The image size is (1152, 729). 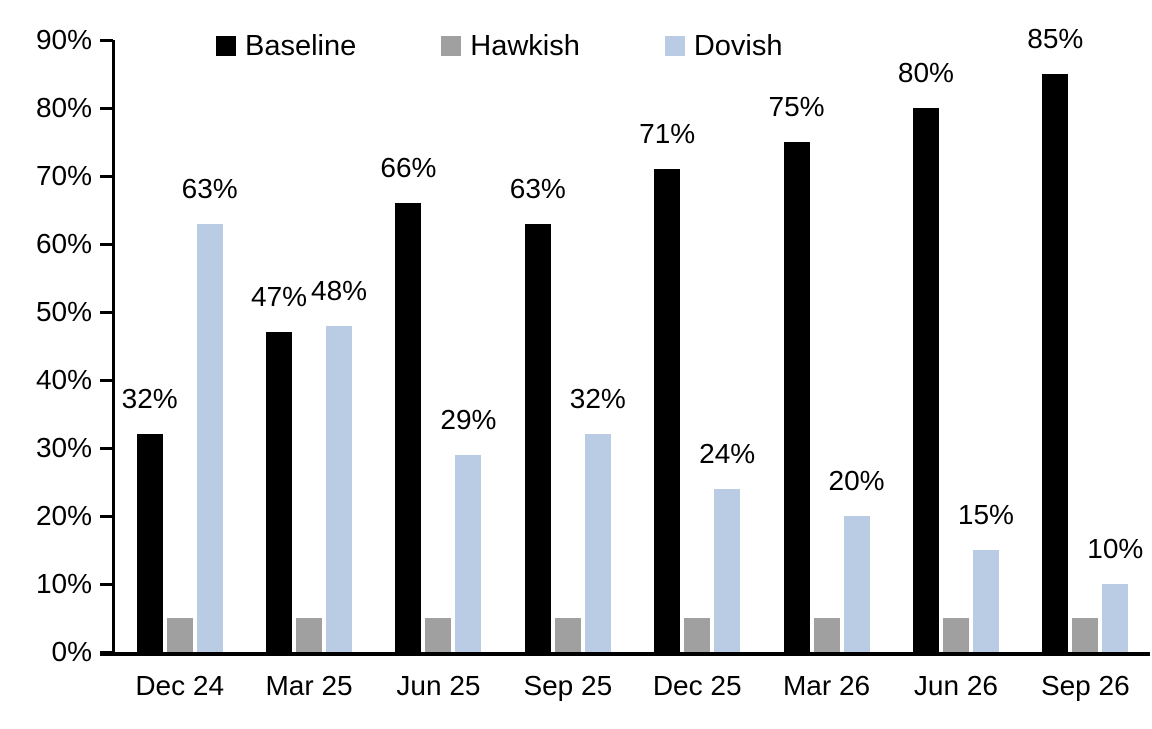 What do you see at coordinates (985, 514) in the screenshot?
I see `data-label-dovish: 15%` at bounding box center [985, 514].